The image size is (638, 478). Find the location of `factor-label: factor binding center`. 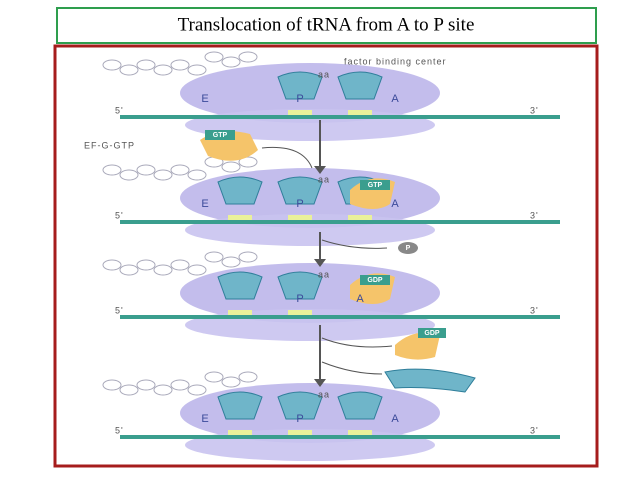

factor-label: factor binding center is located at coordinates (395, 61).